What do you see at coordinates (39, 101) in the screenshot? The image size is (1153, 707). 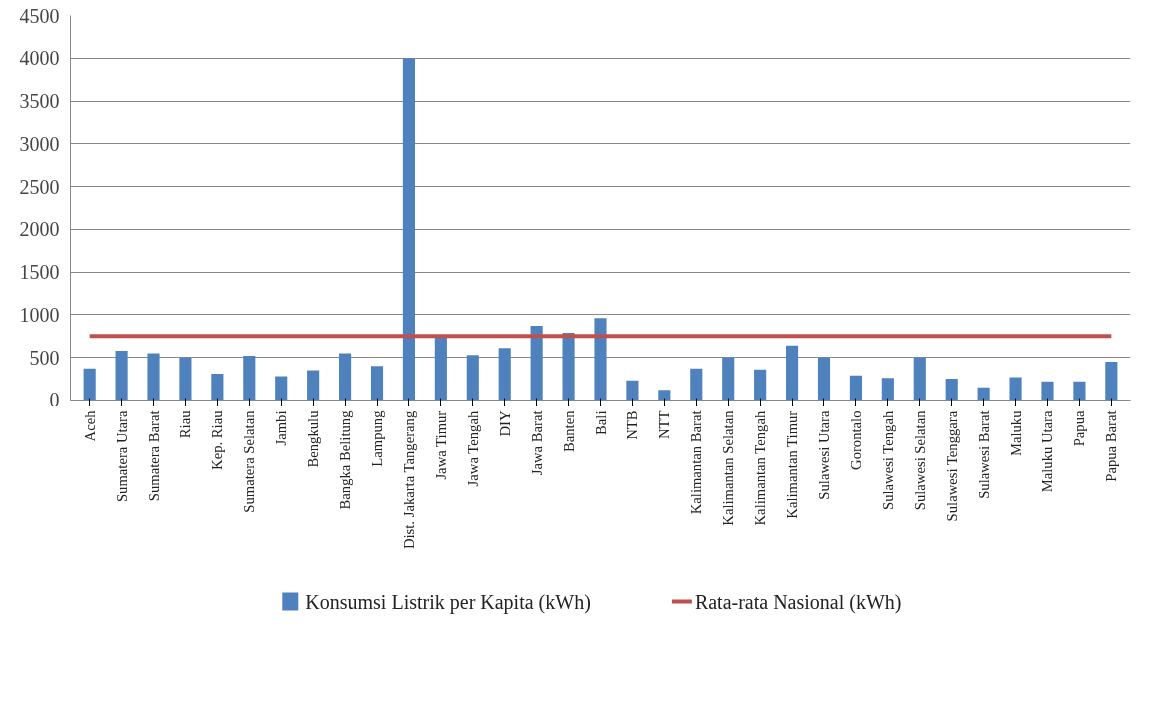 I see `y-tick-label: 3500` at bounding box center [39, 101].